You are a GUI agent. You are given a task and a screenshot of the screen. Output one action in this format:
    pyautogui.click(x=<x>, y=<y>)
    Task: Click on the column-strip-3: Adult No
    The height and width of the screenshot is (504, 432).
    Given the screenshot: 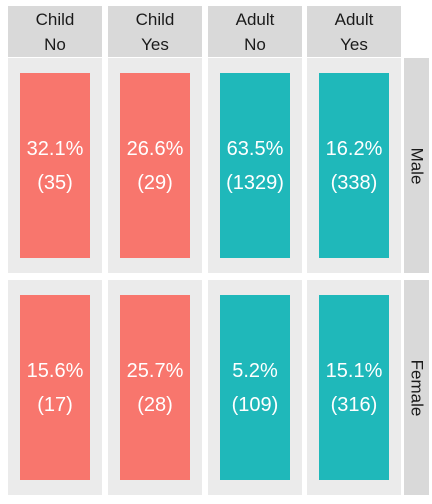 What is the action you would take?
    pyautogui.click(x=255, y=31)
    